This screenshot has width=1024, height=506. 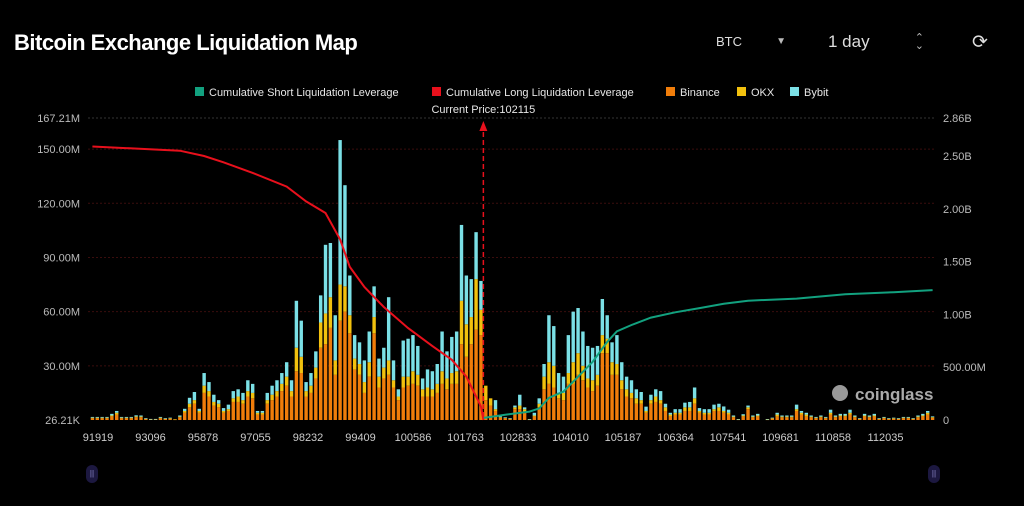 I want to click on x-tick-label: 97055, so click(x=255, y=438).